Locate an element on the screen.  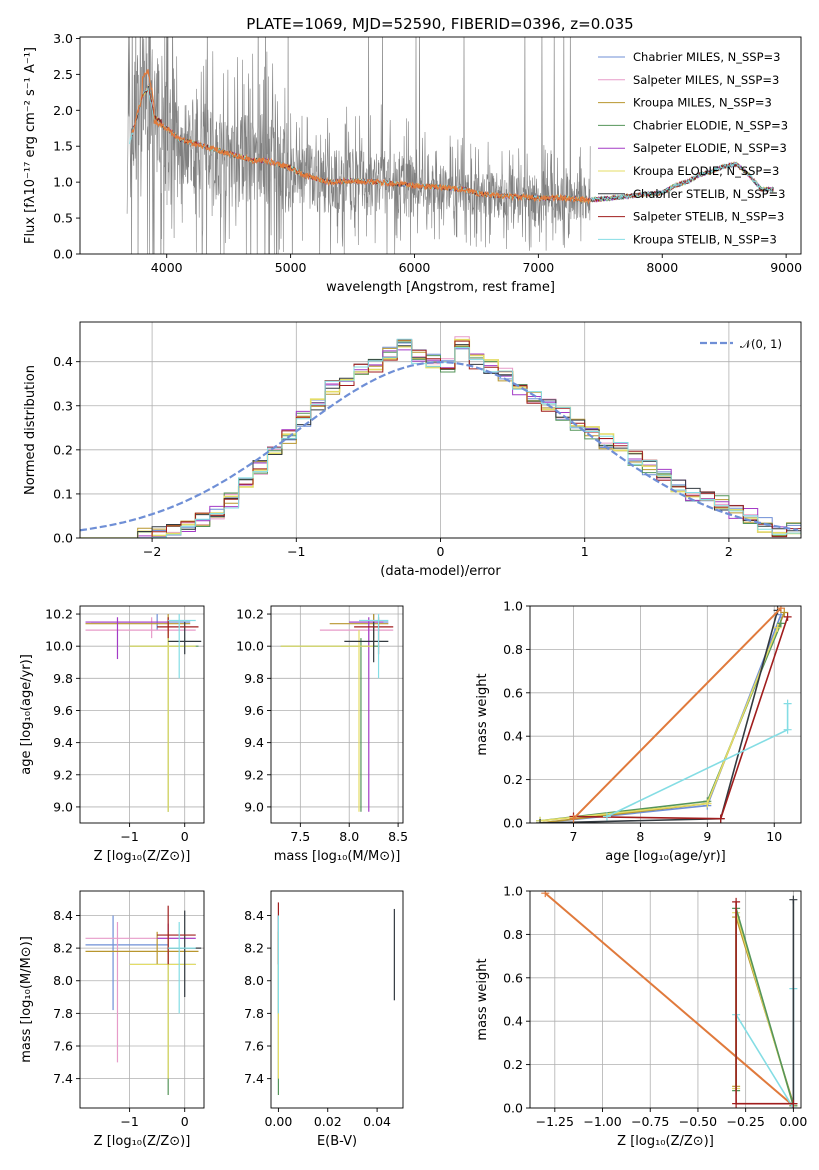
x-tick-label: 8.0 is located at coordinates (349, 836).